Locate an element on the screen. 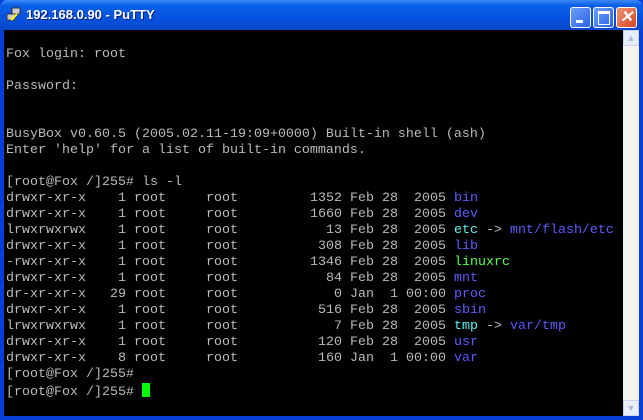 The width and height of the screenshot is (643, 420). file-links: 8 is located at coordinates (121, 358).